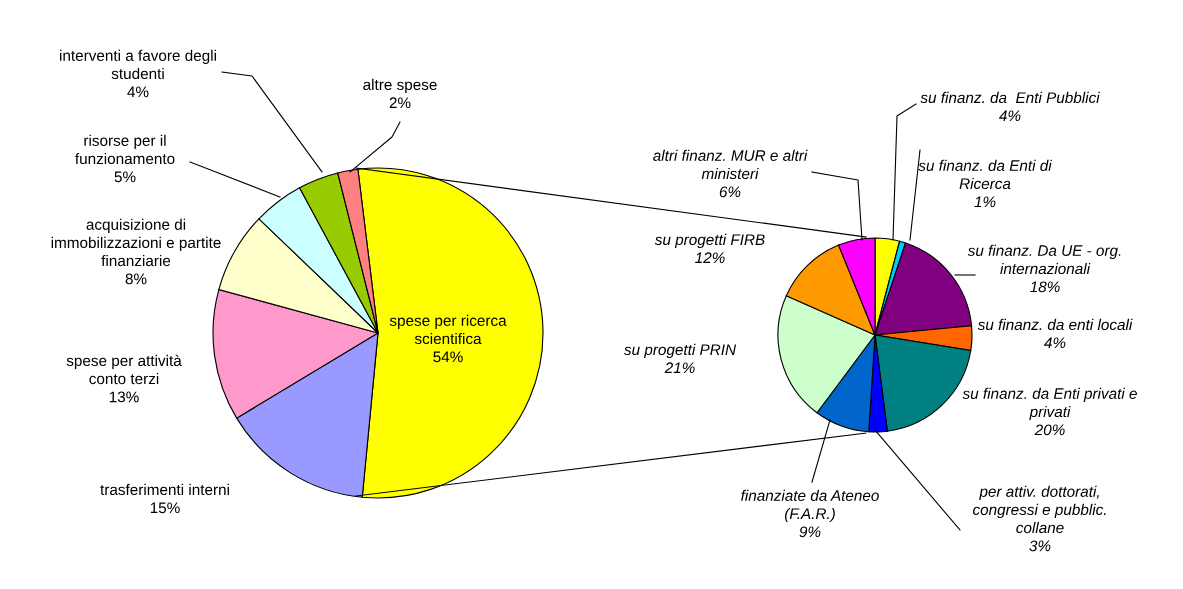 The height and width of the screenshot is (589, 1183). I want to click on slice-label: su finanz. da enti locali, so click(1055, 324).